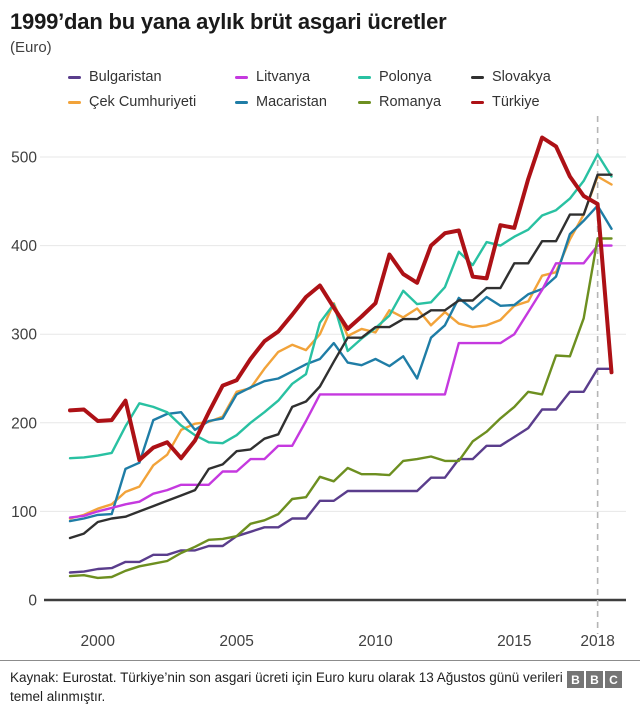 The height and width of the screenshot is (714, 640). What do you see at coordinates (555, 102) in the screenshot?
I see `legend-item-turkiye: Türkiye` at bounding box center [555, 102].